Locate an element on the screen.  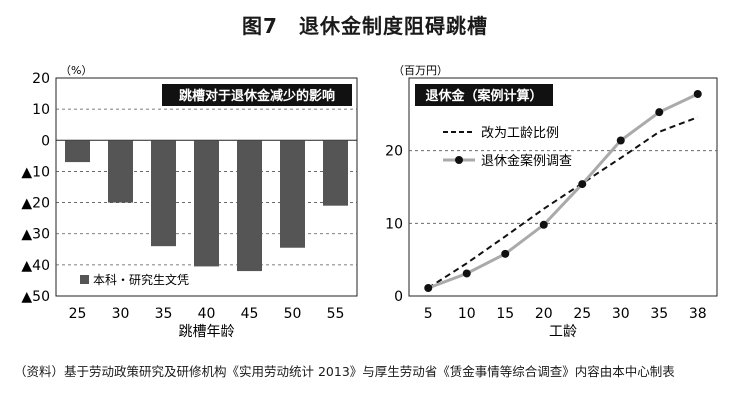
y-tick-label: ▲50 is located at coordinates (35, 297).